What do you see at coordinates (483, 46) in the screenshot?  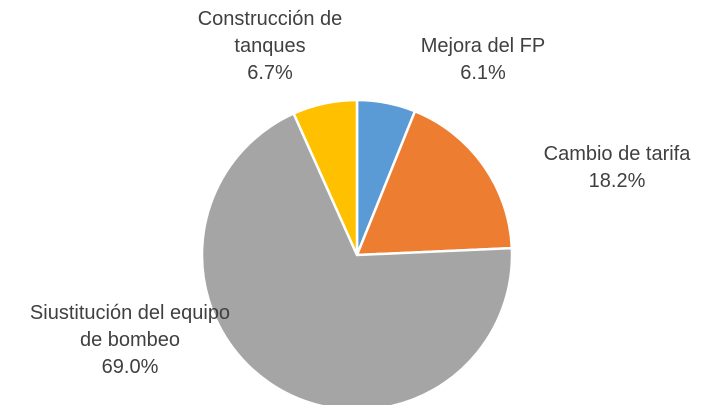 I see `category-label: Mejora del FP` at bounding box center [483, 46].